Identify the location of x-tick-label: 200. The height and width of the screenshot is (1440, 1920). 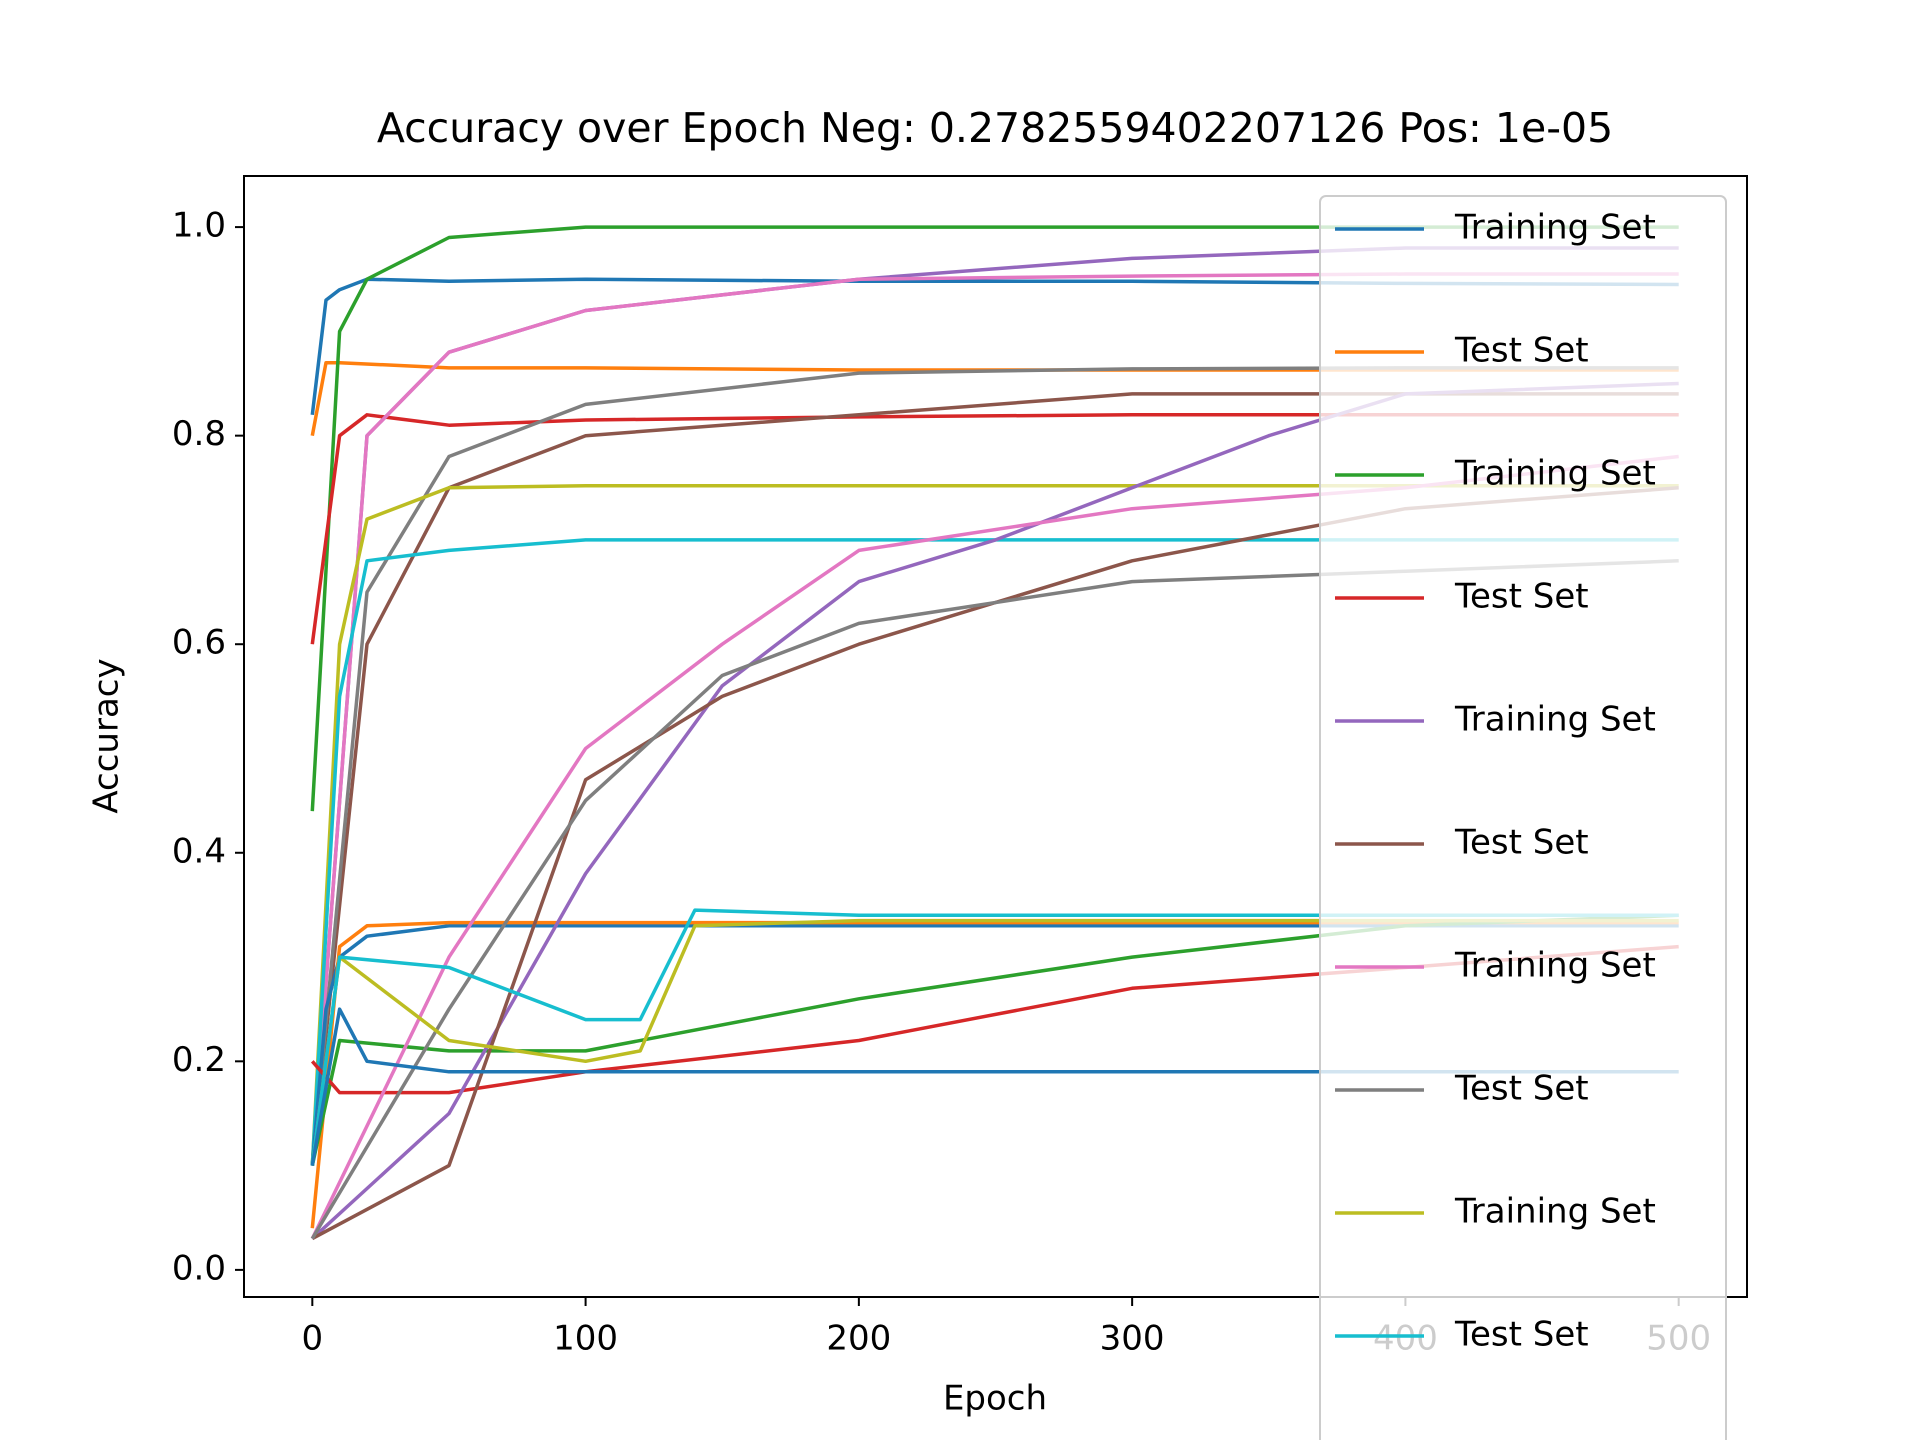
(858, 1339).